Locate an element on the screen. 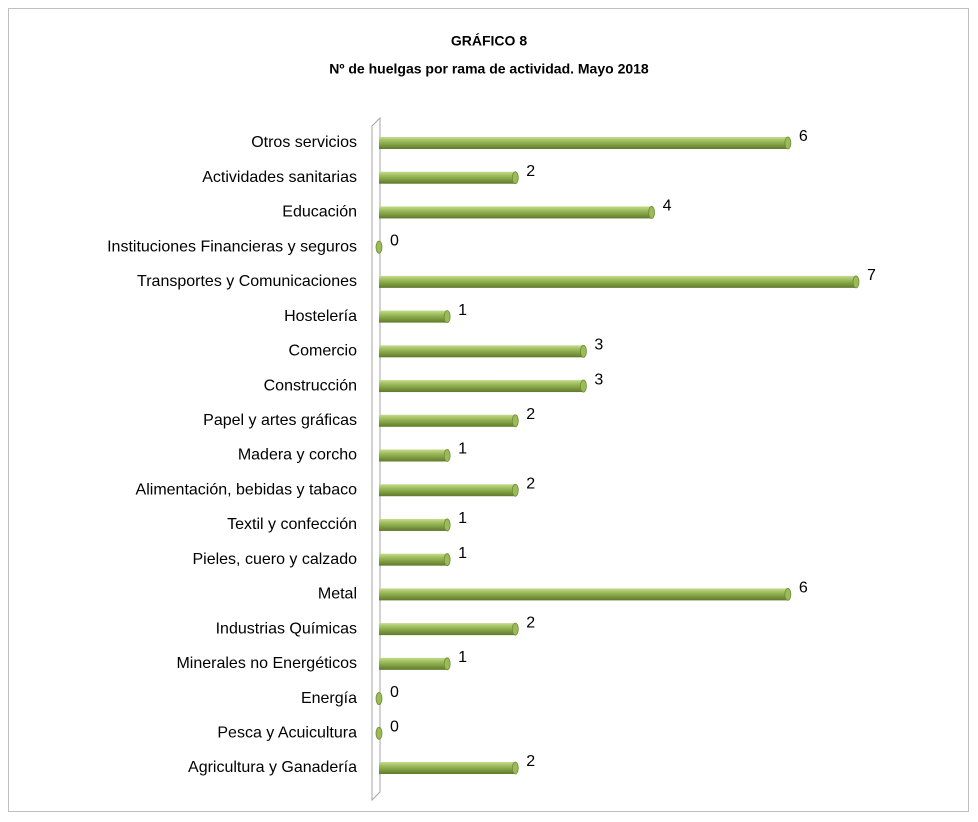 This screenshot has width=978, height=822. chart-title: GRÁFICO 8 is located at coordinates (489, 41).